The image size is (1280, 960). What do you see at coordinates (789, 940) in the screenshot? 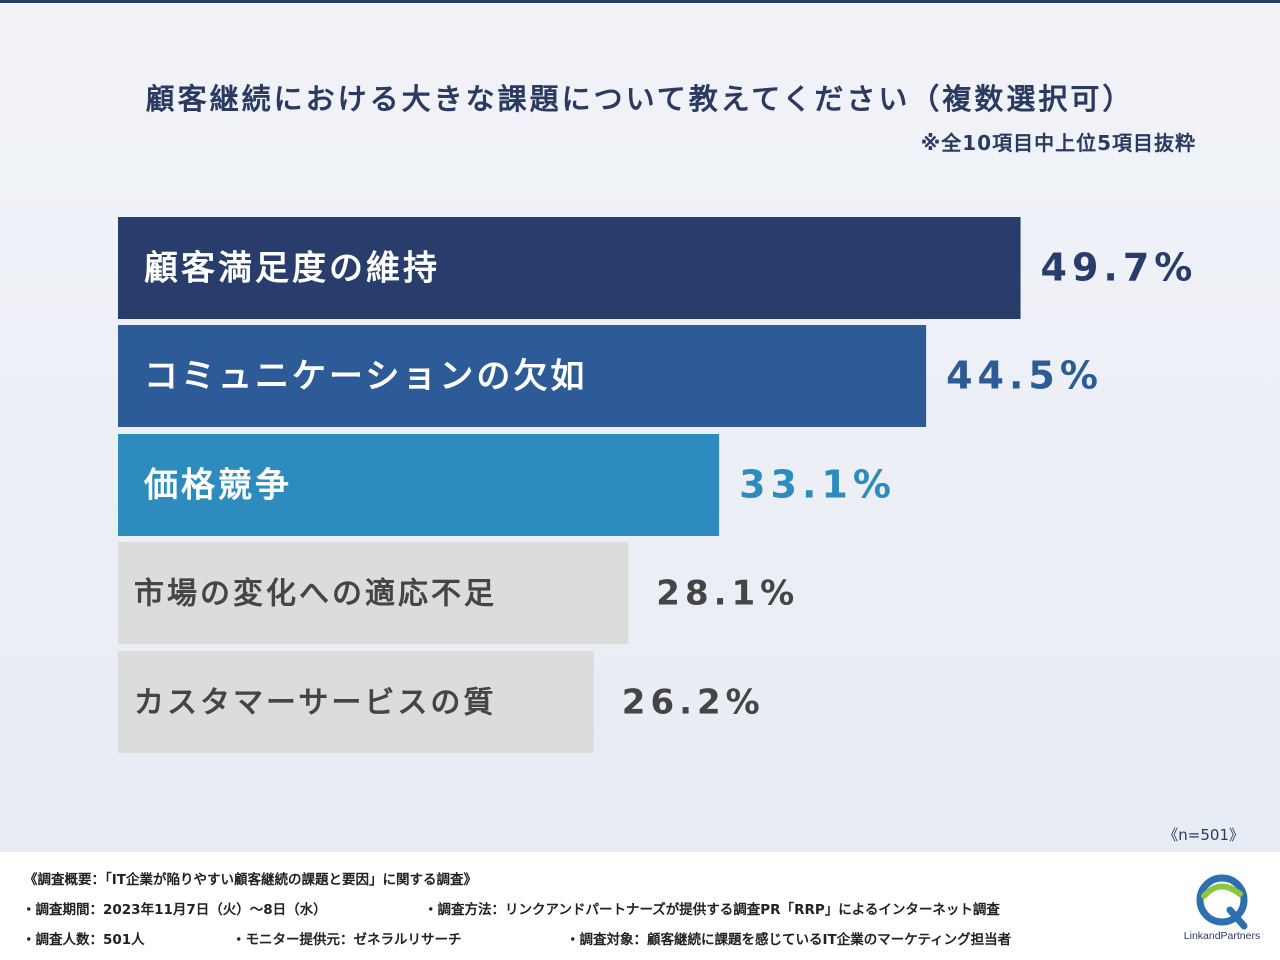
I see `survey-target: ・調査対象：顧客継続に課題を感じているIT企業のマーケティング担当者` at bounding box center [789, 940].